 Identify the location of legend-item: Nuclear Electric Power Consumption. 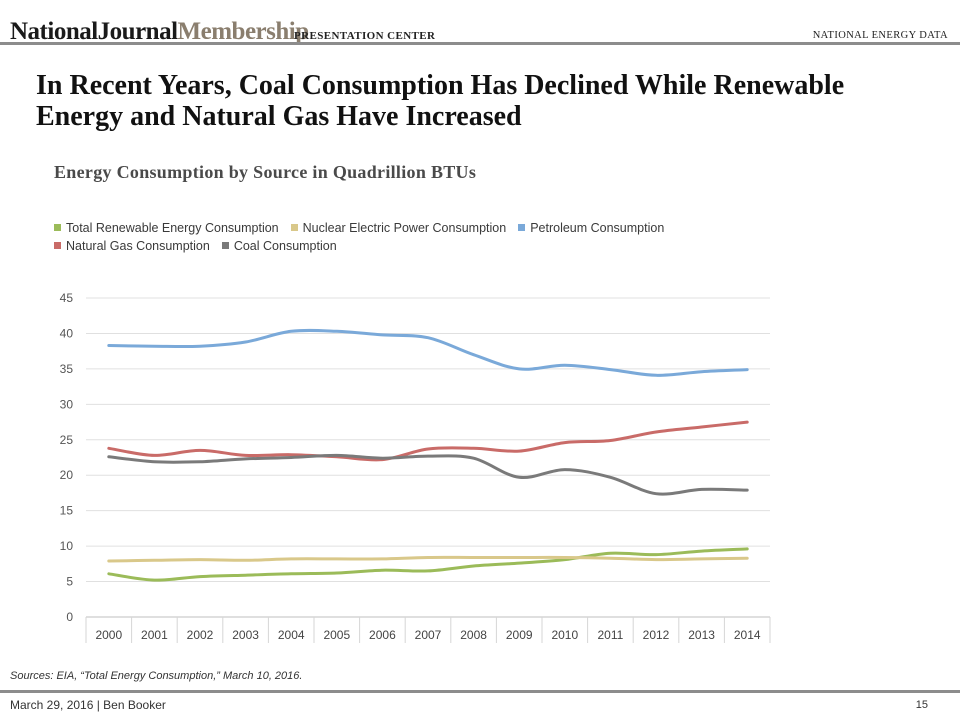
(398, 228).